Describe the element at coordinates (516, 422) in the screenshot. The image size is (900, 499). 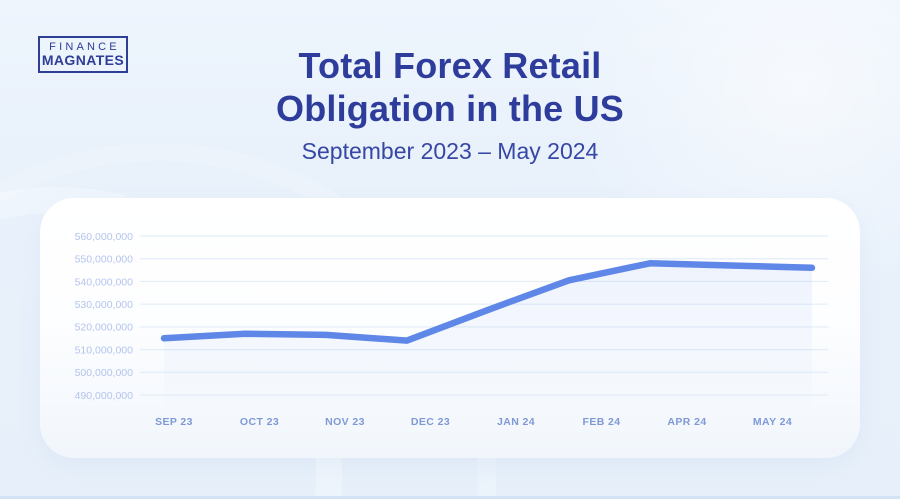
I see `x-axis-tick-label: JAN 24` at that location.